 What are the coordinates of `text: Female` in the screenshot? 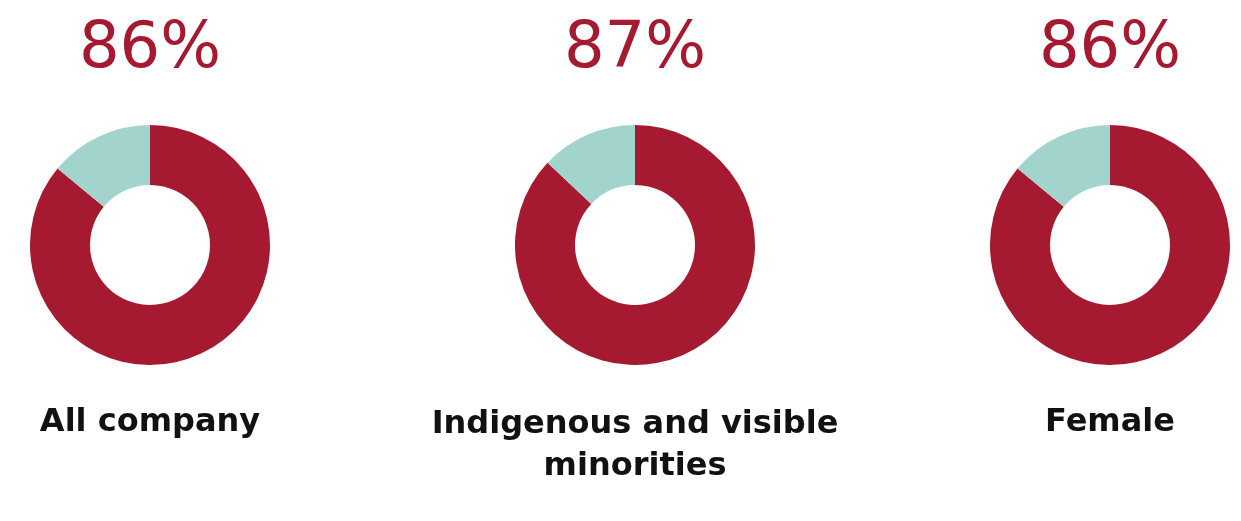 It's located at (1110, 420).